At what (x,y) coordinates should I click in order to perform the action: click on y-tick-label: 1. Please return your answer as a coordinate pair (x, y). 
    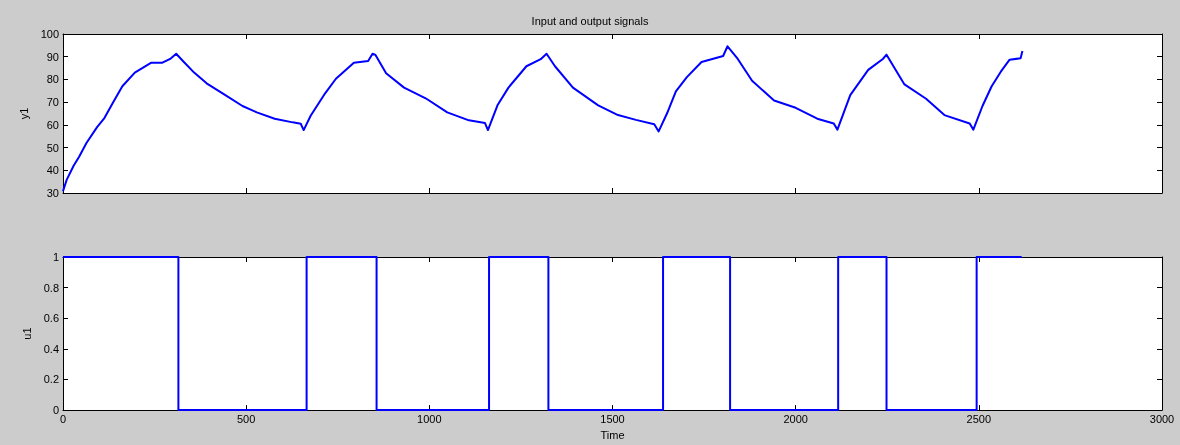
    Looking at the image, I should click on (55, 257).